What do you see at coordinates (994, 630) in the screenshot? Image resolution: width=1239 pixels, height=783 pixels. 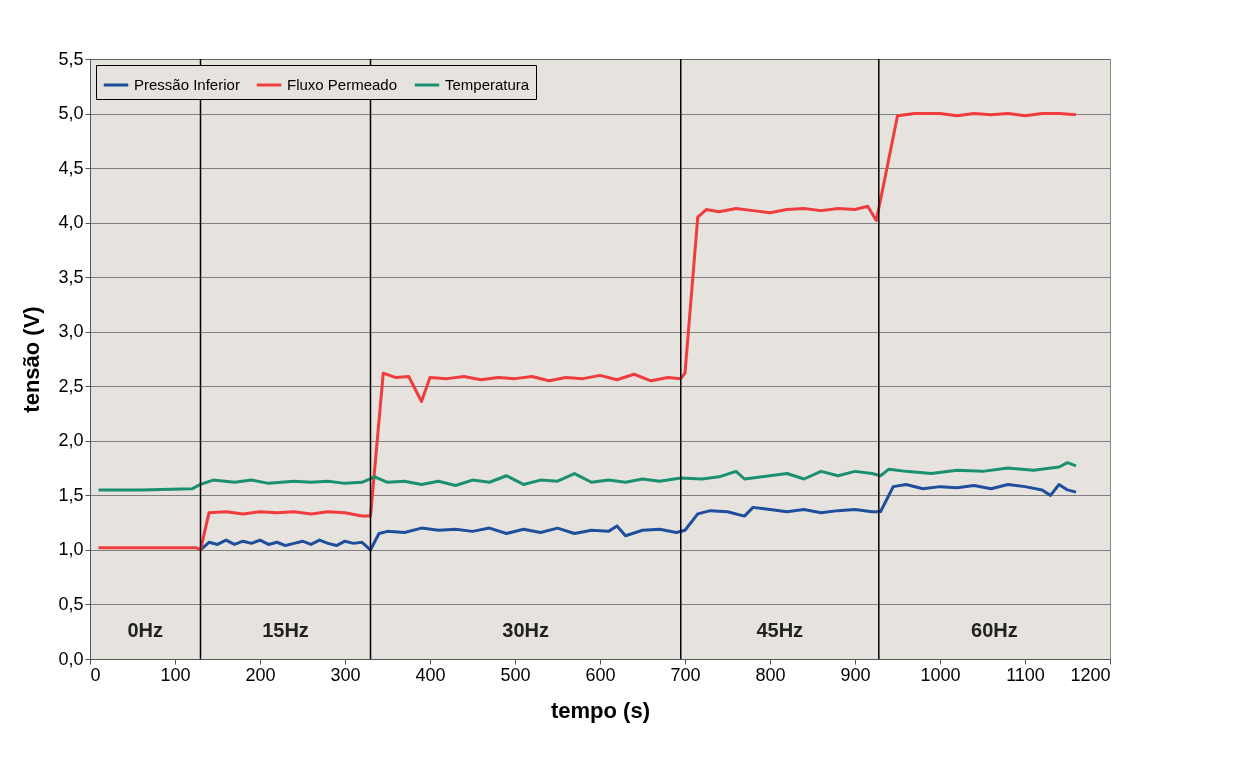 I see `annotation: 60Hz` at bounding box center [994, 630].